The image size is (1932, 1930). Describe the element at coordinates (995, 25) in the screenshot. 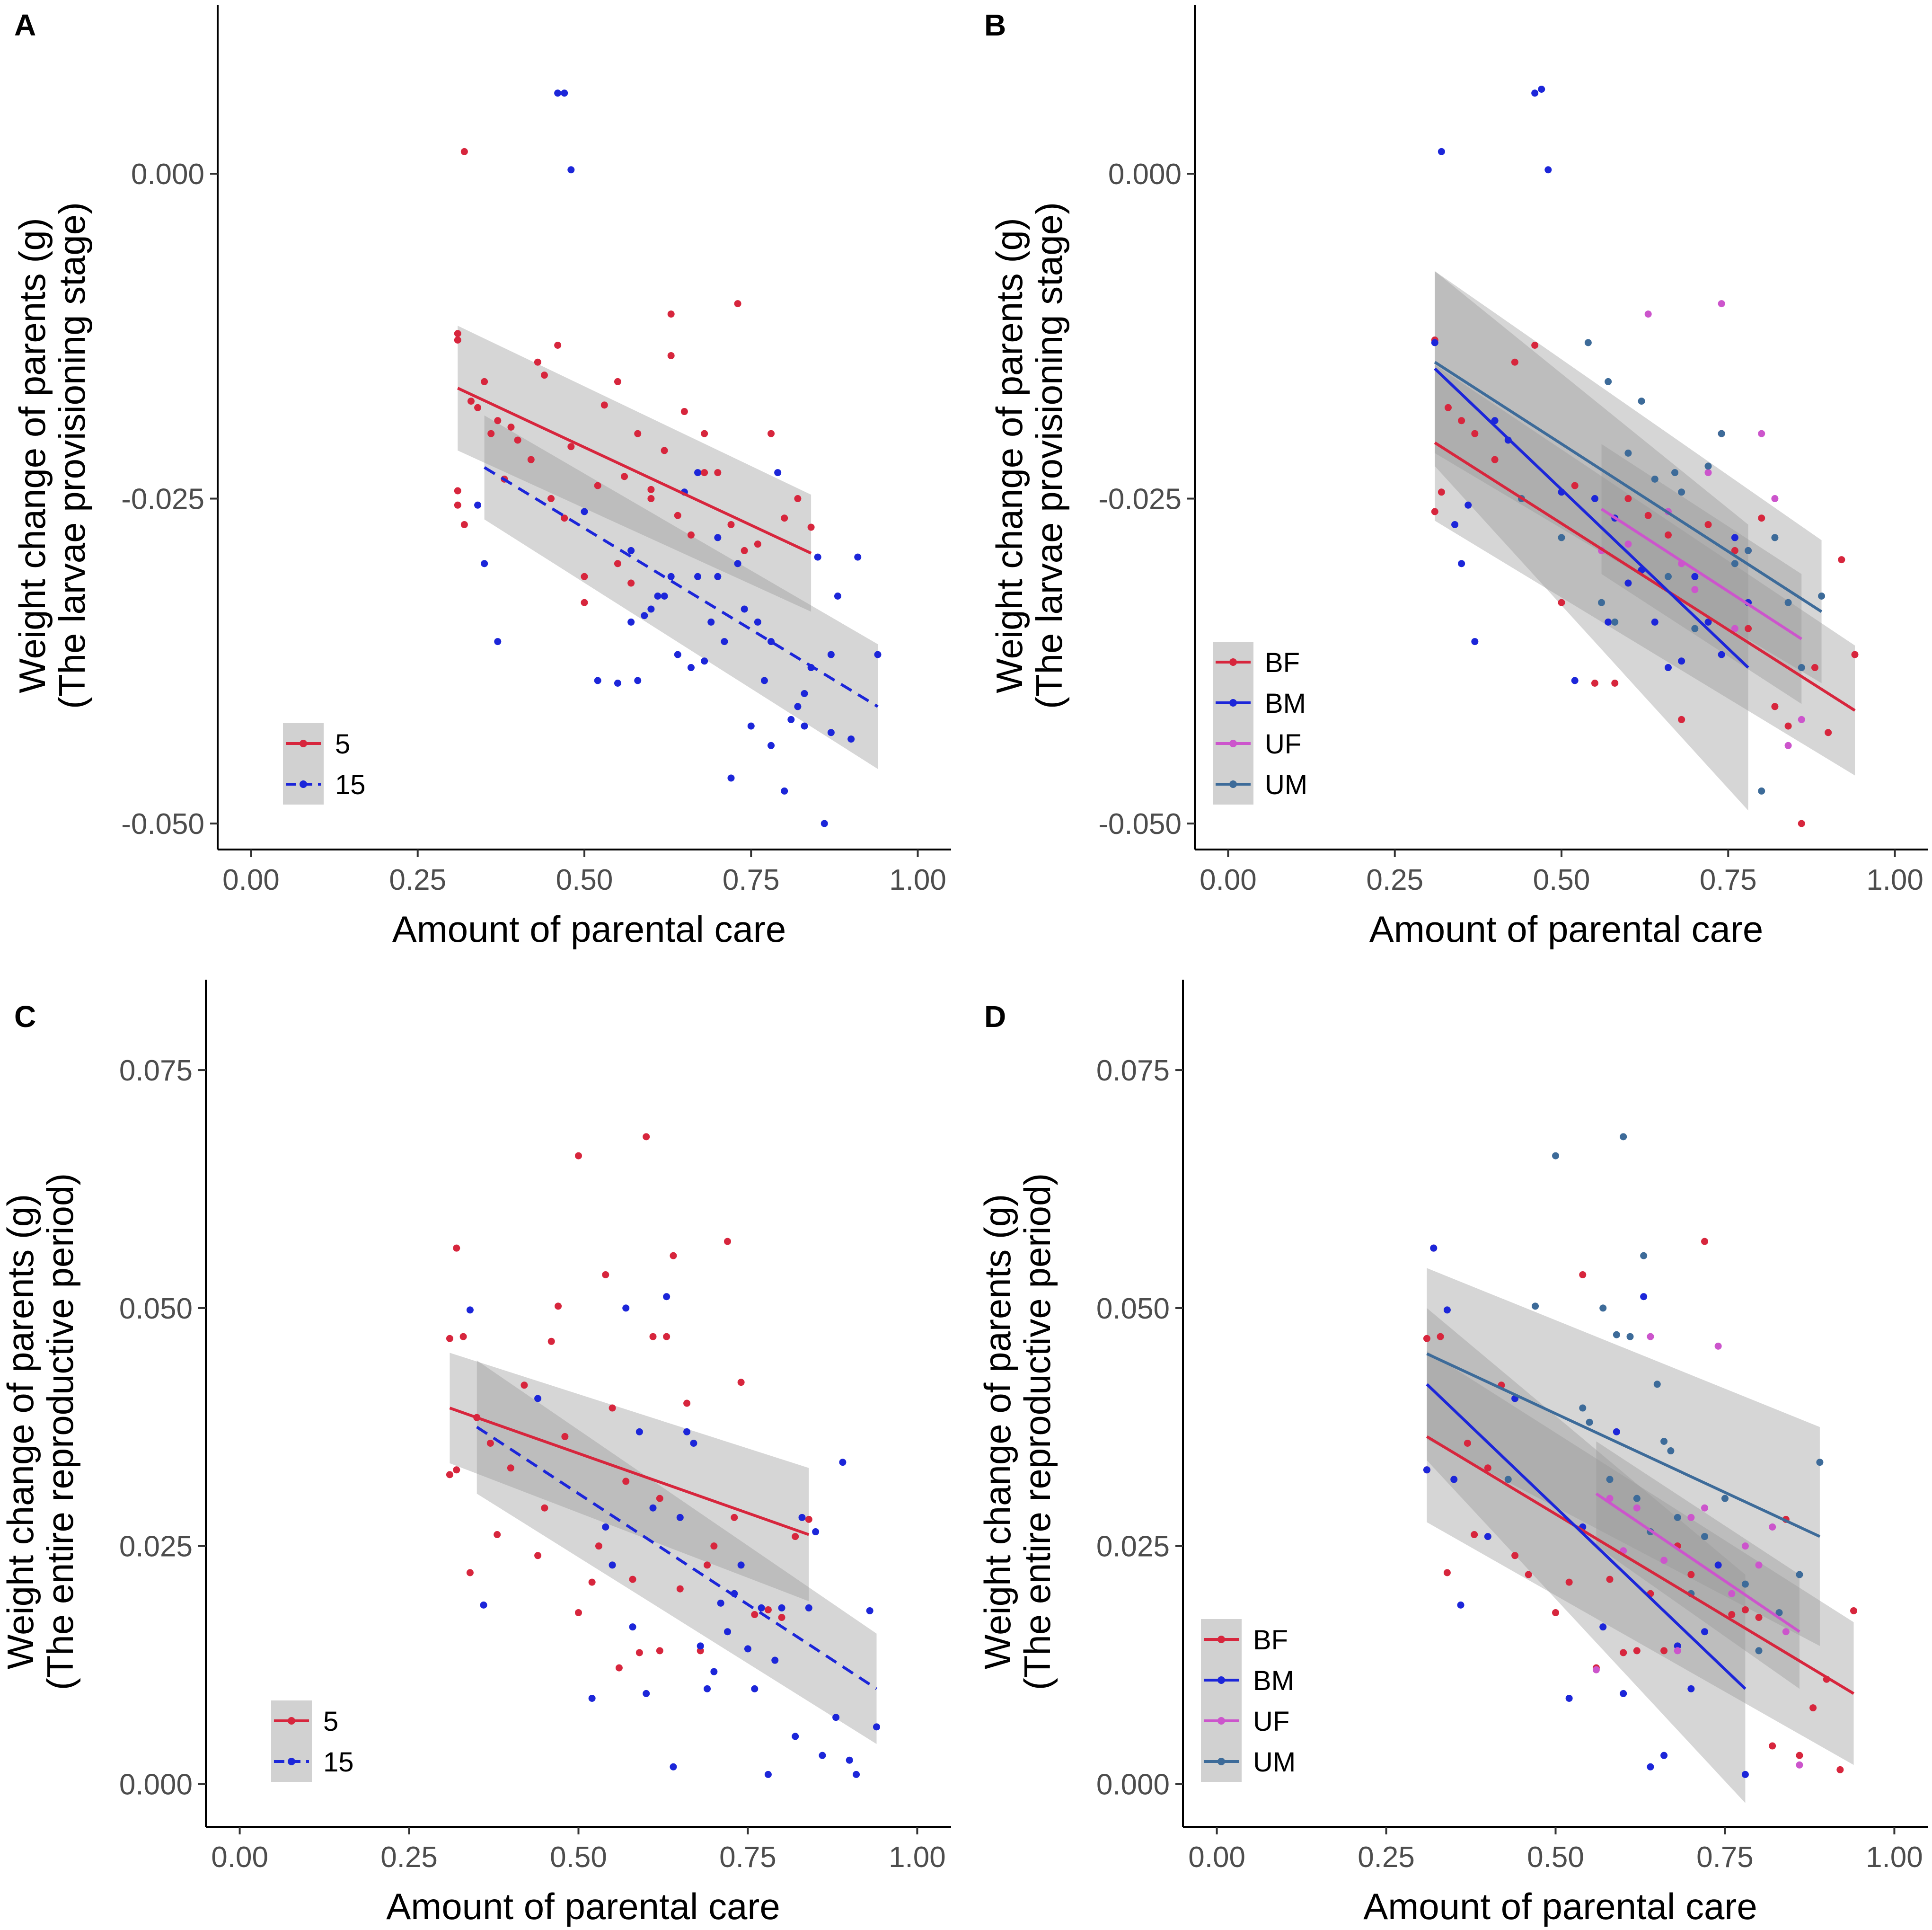

I see `panel-letter: B` at that location.